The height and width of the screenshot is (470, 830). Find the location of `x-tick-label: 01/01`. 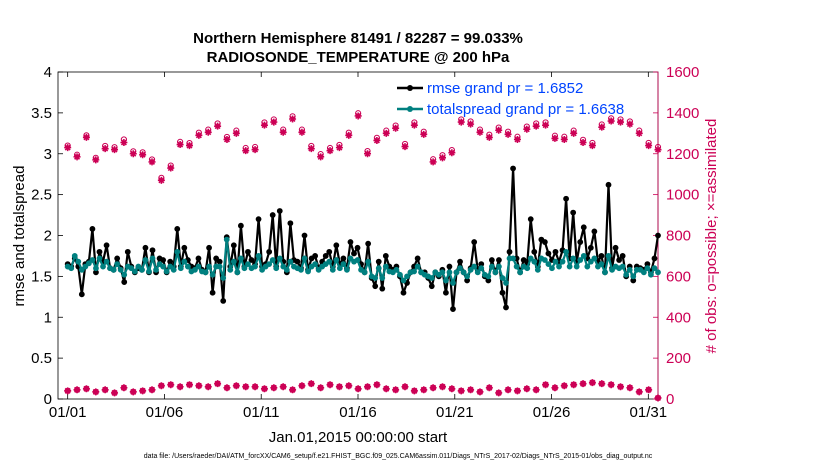

x-tick-label: 01/01 is located at coordinates (68, 412).